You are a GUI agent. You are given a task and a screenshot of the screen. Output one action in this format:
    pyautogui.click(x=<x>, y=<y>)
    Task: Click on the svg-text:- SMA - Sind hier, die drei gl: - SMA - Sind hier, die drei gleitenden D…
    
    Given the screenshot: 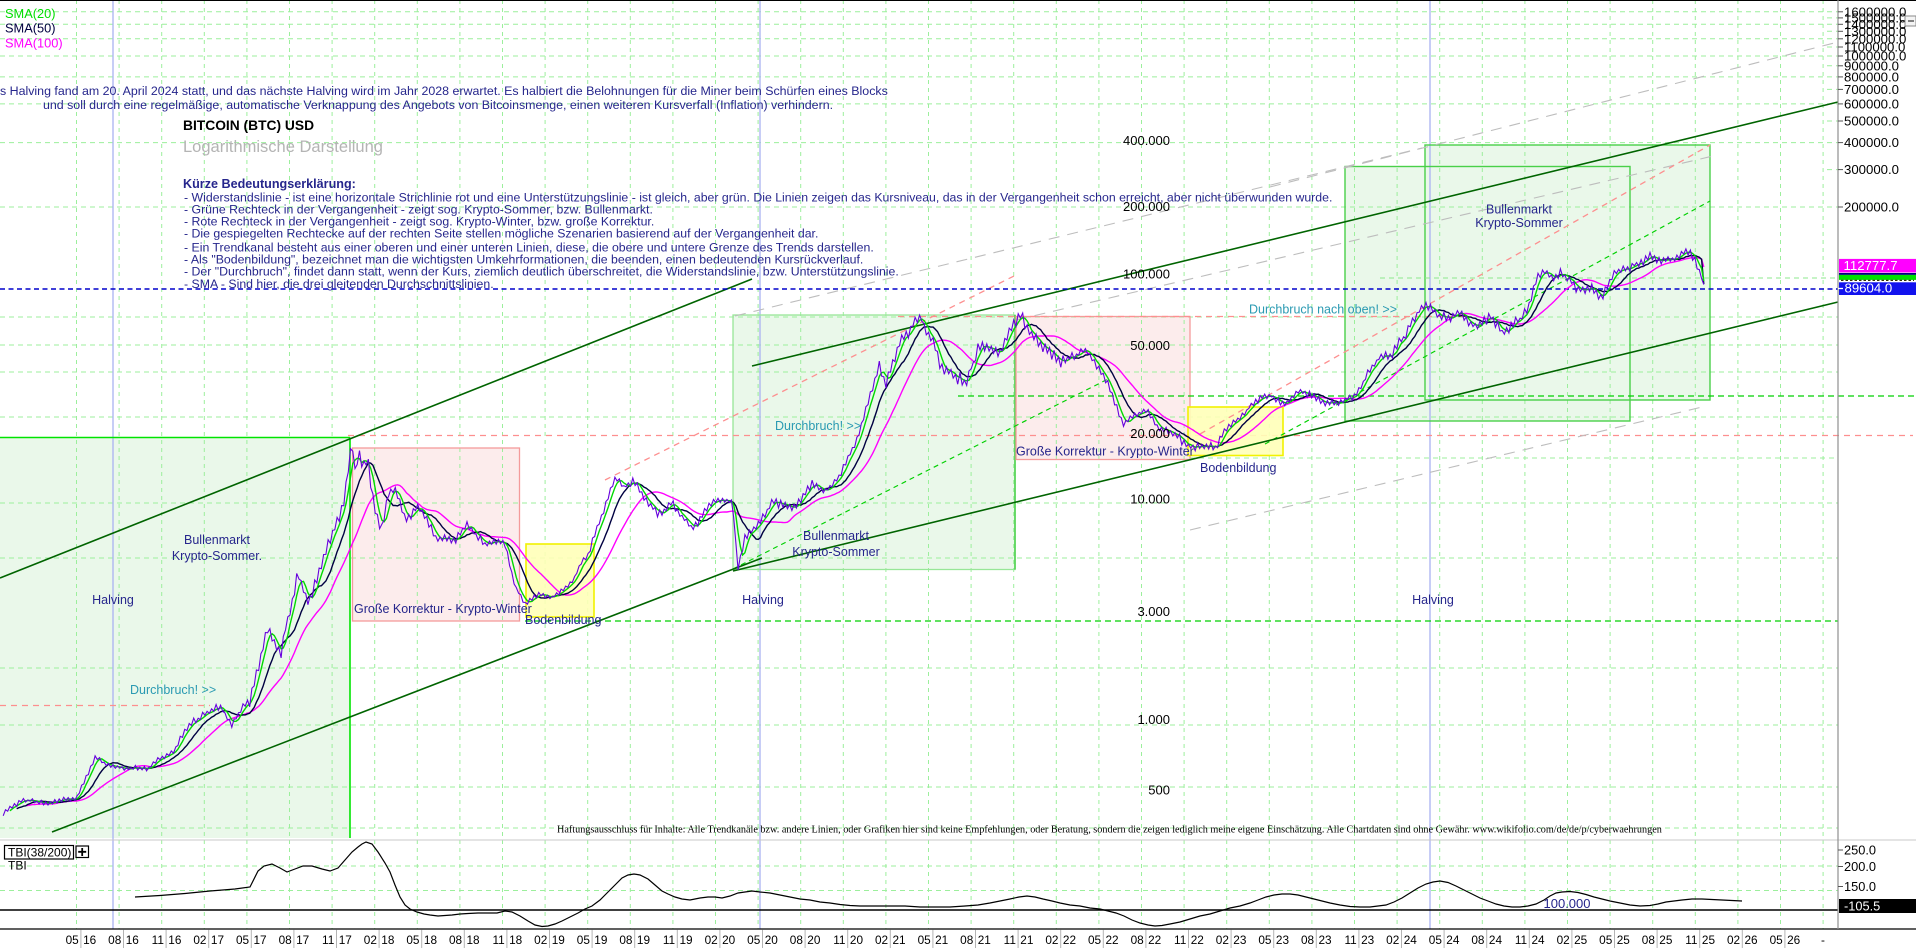 What is the action you would take?
    pyautogui.click(x=339, y=284)
    